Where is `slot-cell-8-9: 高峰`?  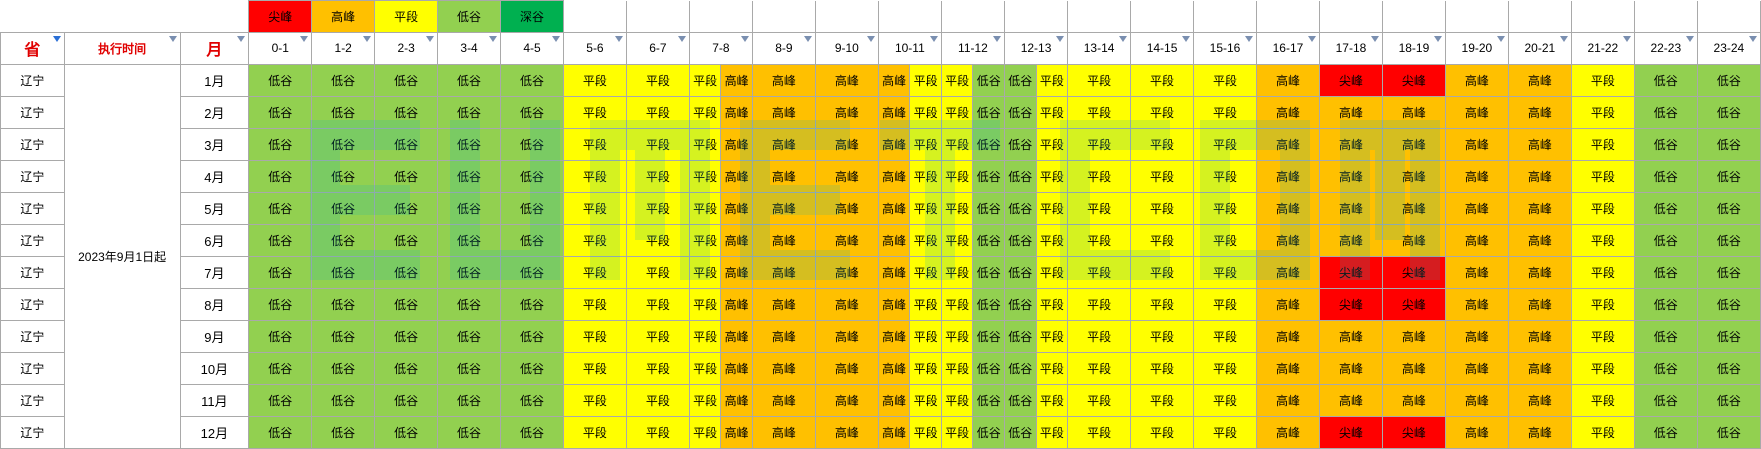
slot-cell-8-9: 高峰 is located at coordinates (783, 368).